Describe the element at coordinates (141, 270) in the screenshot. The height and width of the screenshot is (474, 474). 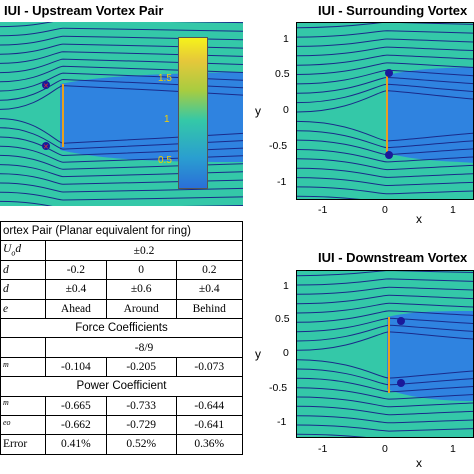
I see `table-cell: 0` at that location.